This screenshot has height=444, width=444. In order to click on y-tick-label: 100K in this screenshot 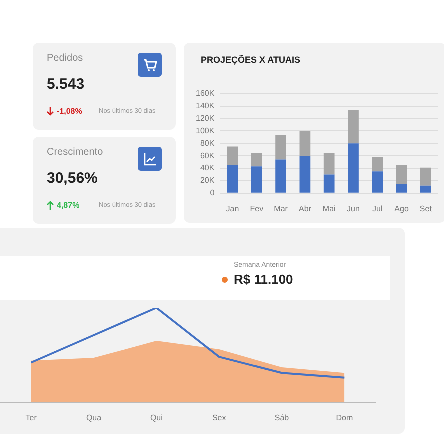, I will do `click(206, 131)`.